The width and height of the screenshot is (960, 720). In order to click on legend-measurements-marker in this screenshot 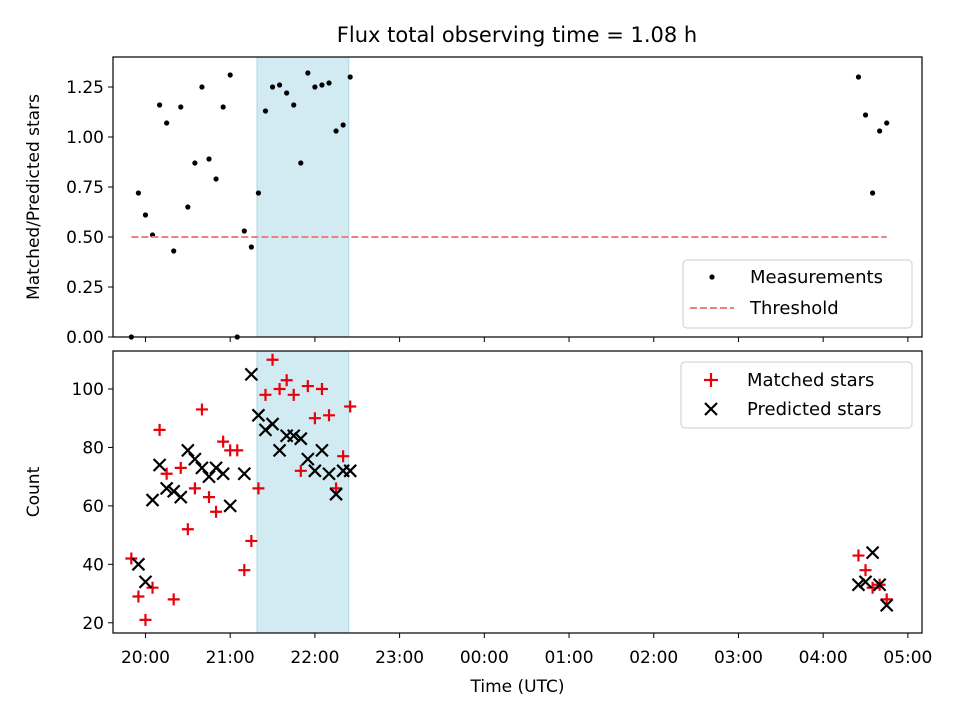, I will do `click(712, 277)`.